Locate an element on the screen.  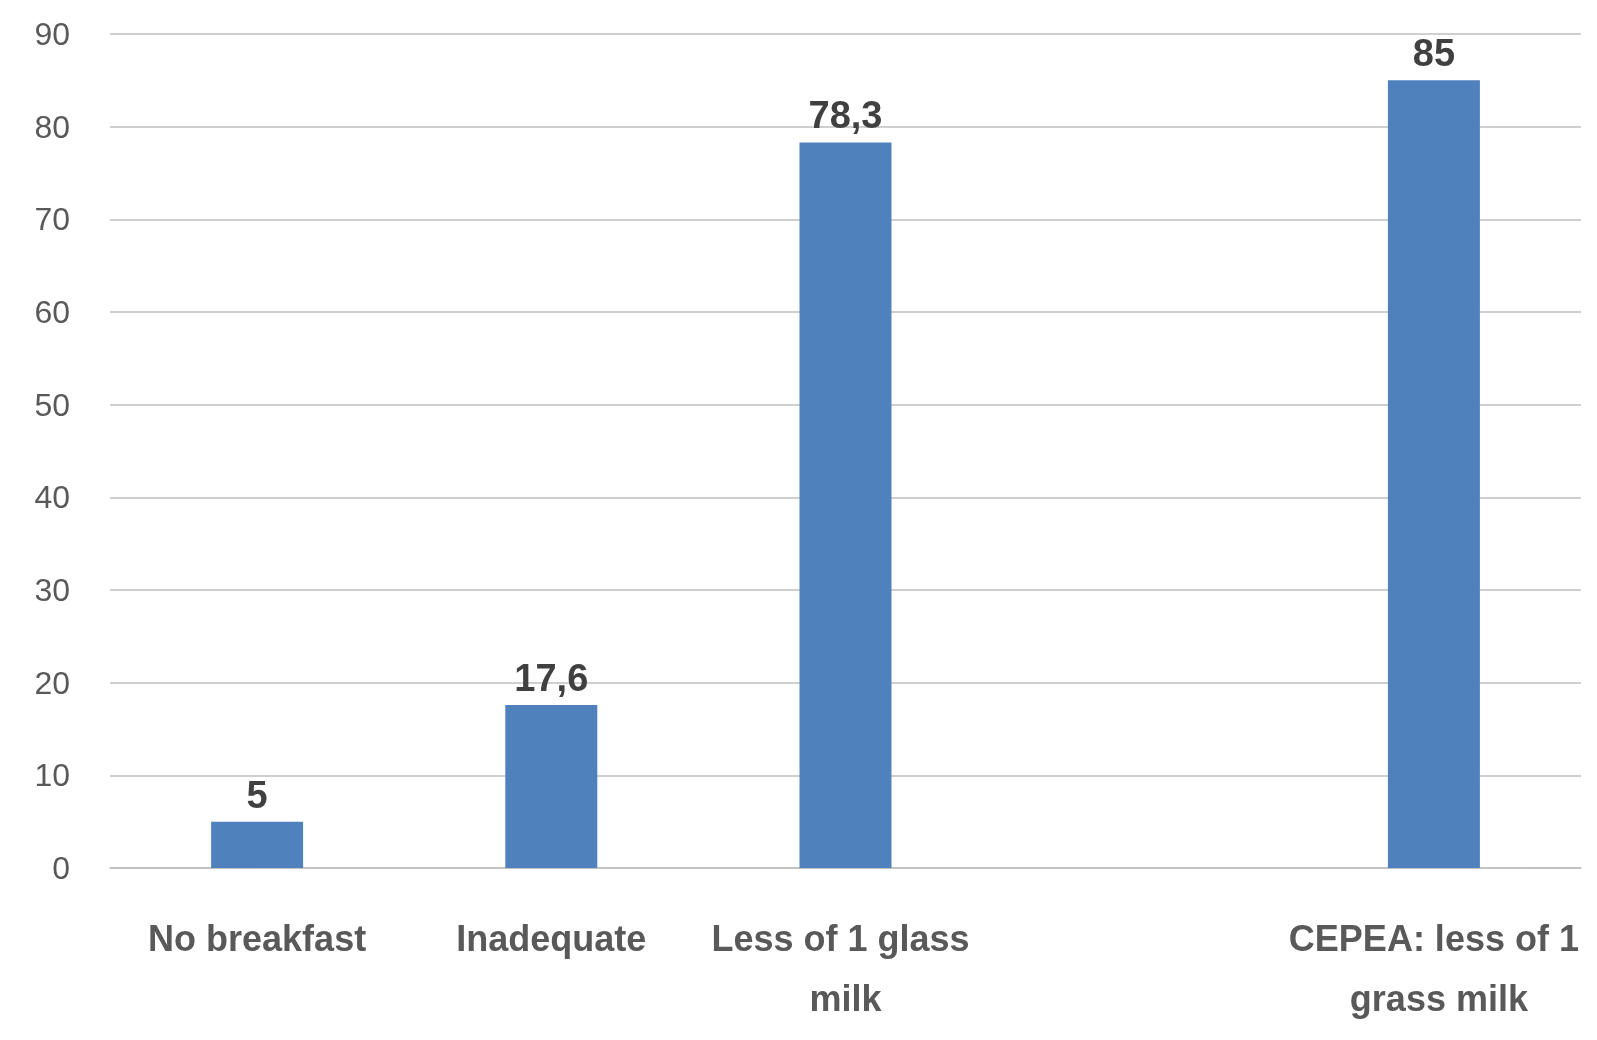
y-tick-label: 60 is located at coordinates (52, 312).